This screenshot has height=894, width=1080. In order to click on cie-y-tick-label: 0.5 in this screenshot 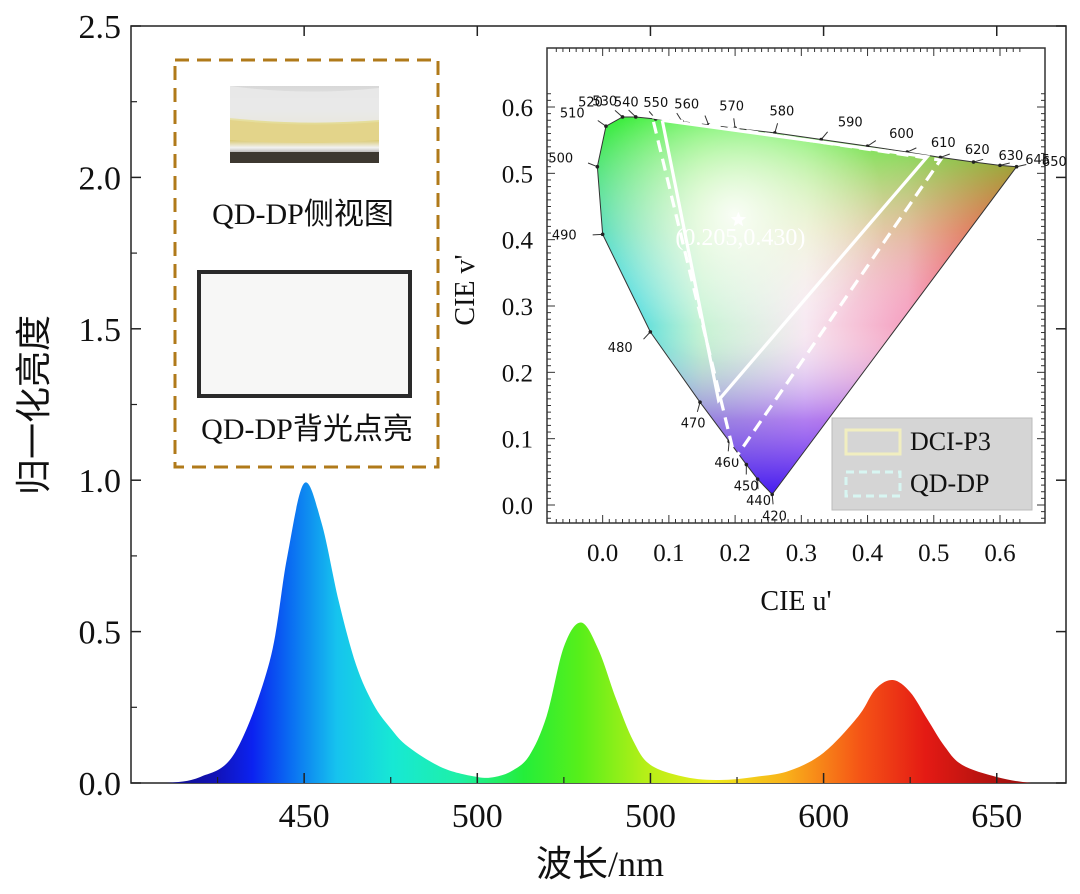, I will do `click(517, 174)`.